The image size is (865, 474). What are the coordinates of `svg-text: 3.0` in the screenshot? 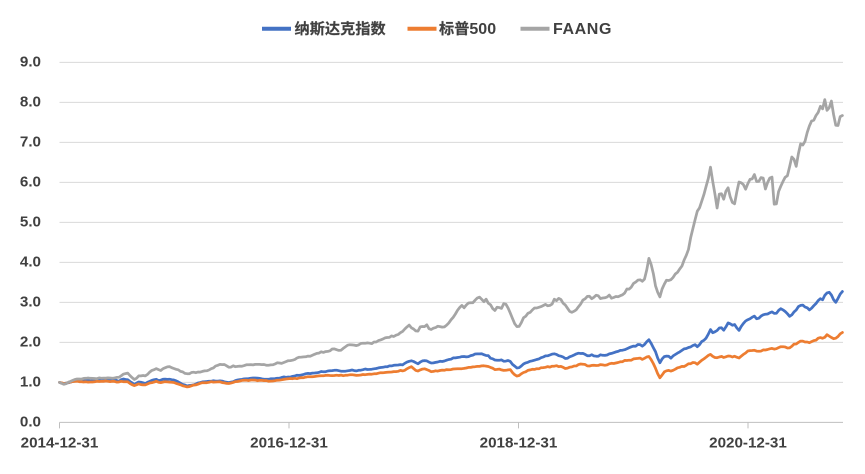 It's located at (30, 301).